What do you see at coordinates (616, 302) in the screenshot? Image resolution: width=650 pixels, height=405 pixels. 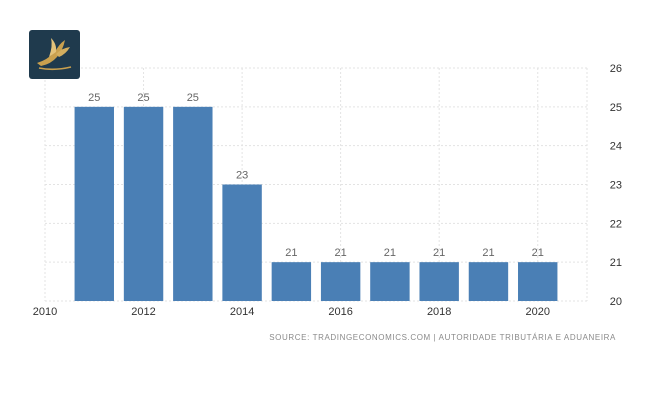 I see `y-tick-label: 20` at bounding box center [616, 302].